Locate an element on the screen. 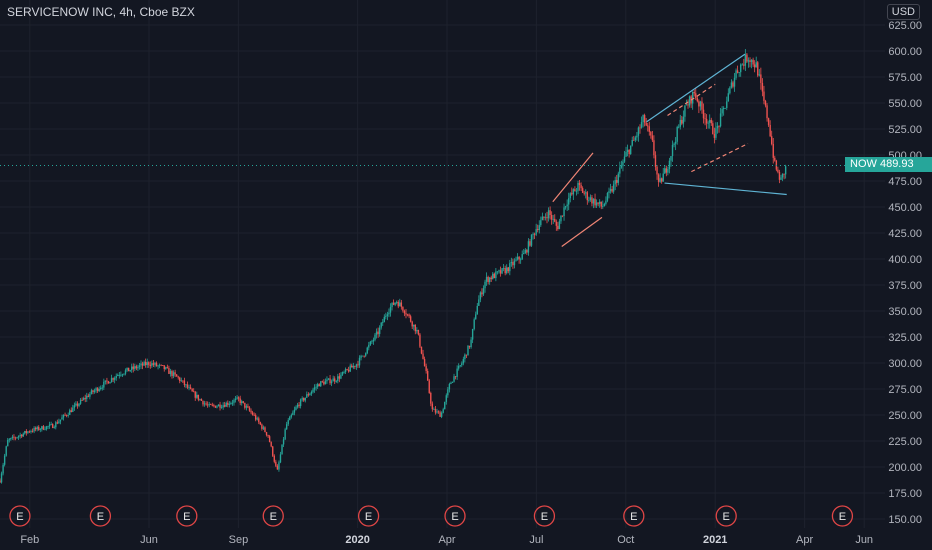 The width and height of the screenshot is (932, 550). y-tick-label: 350.00 is located at coordinates (905, 312).